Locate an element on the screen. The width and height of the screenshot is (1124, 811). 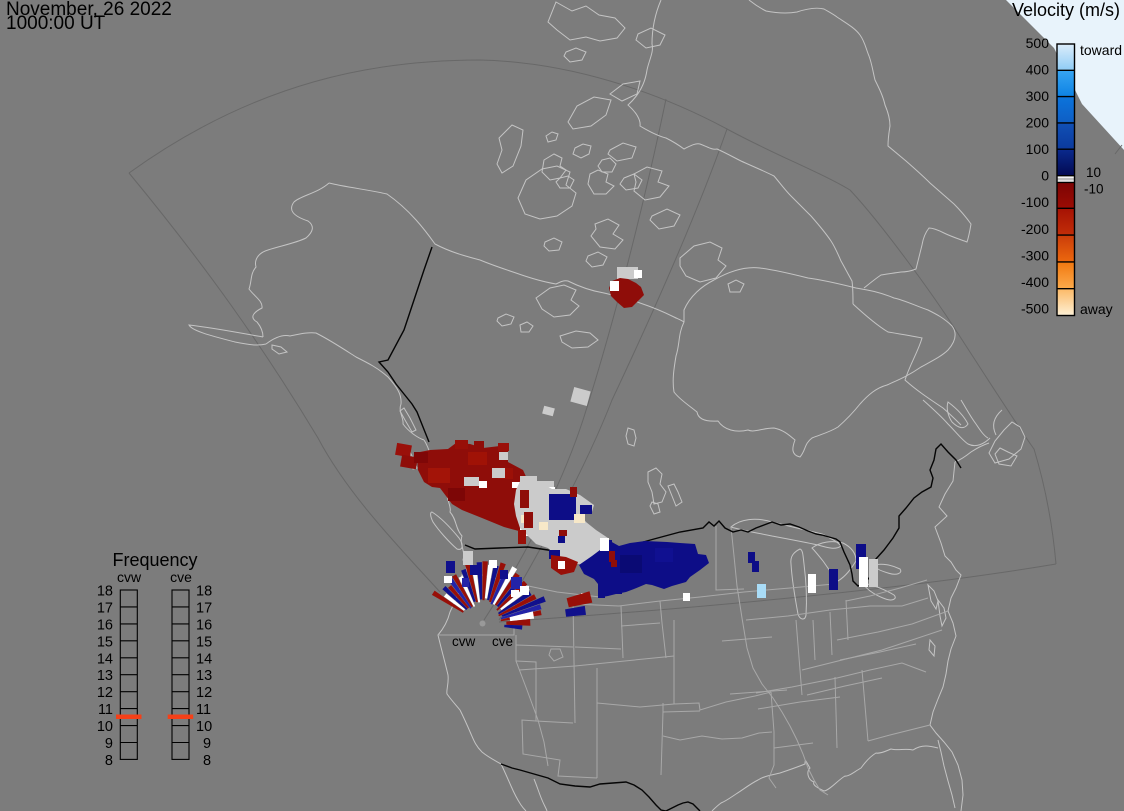
svg-text: 400 is located at coordinates (1038, 70).